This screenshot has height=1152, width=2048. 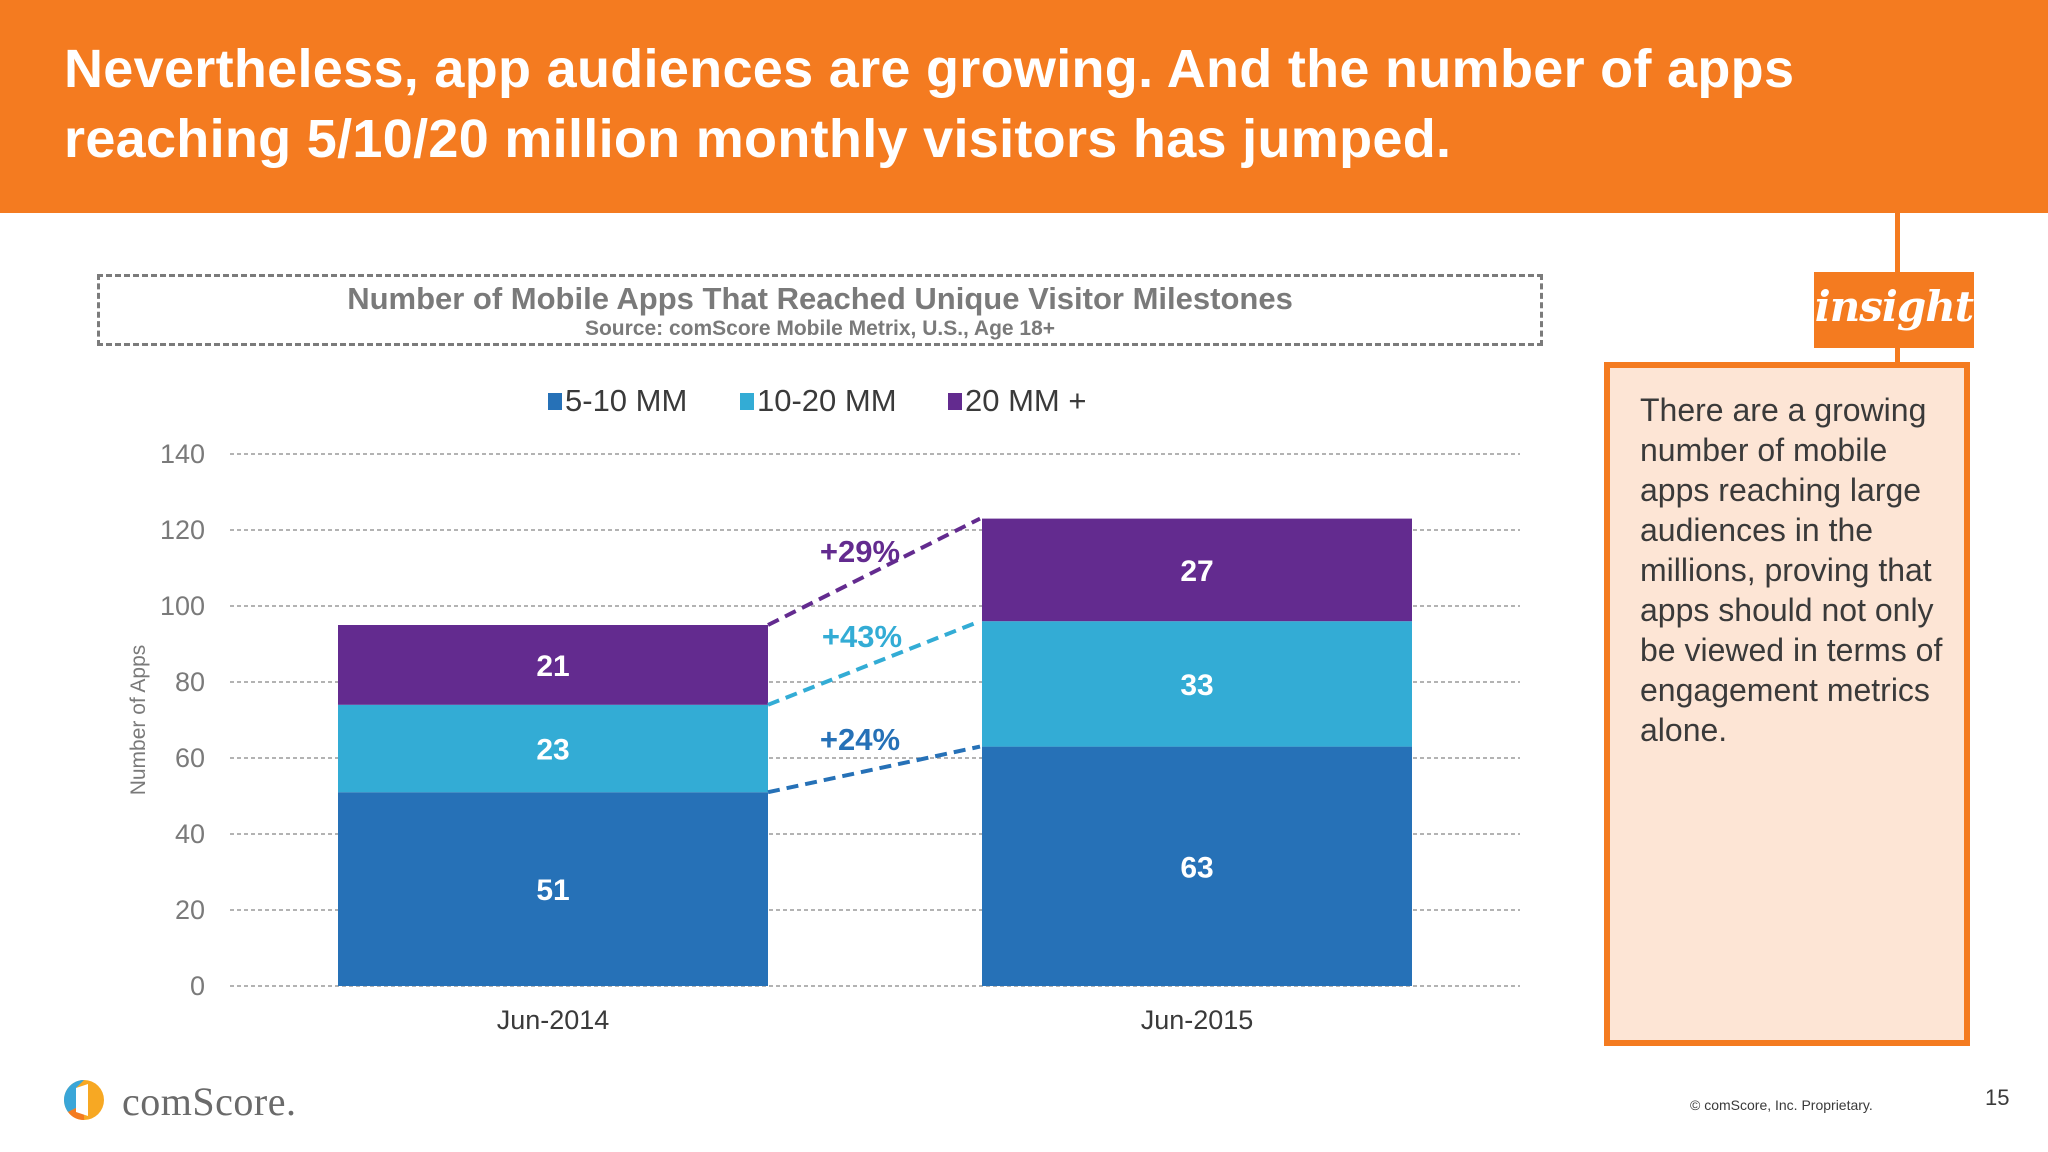 I want to click on data-label: 23, so click(x=552, y=750).